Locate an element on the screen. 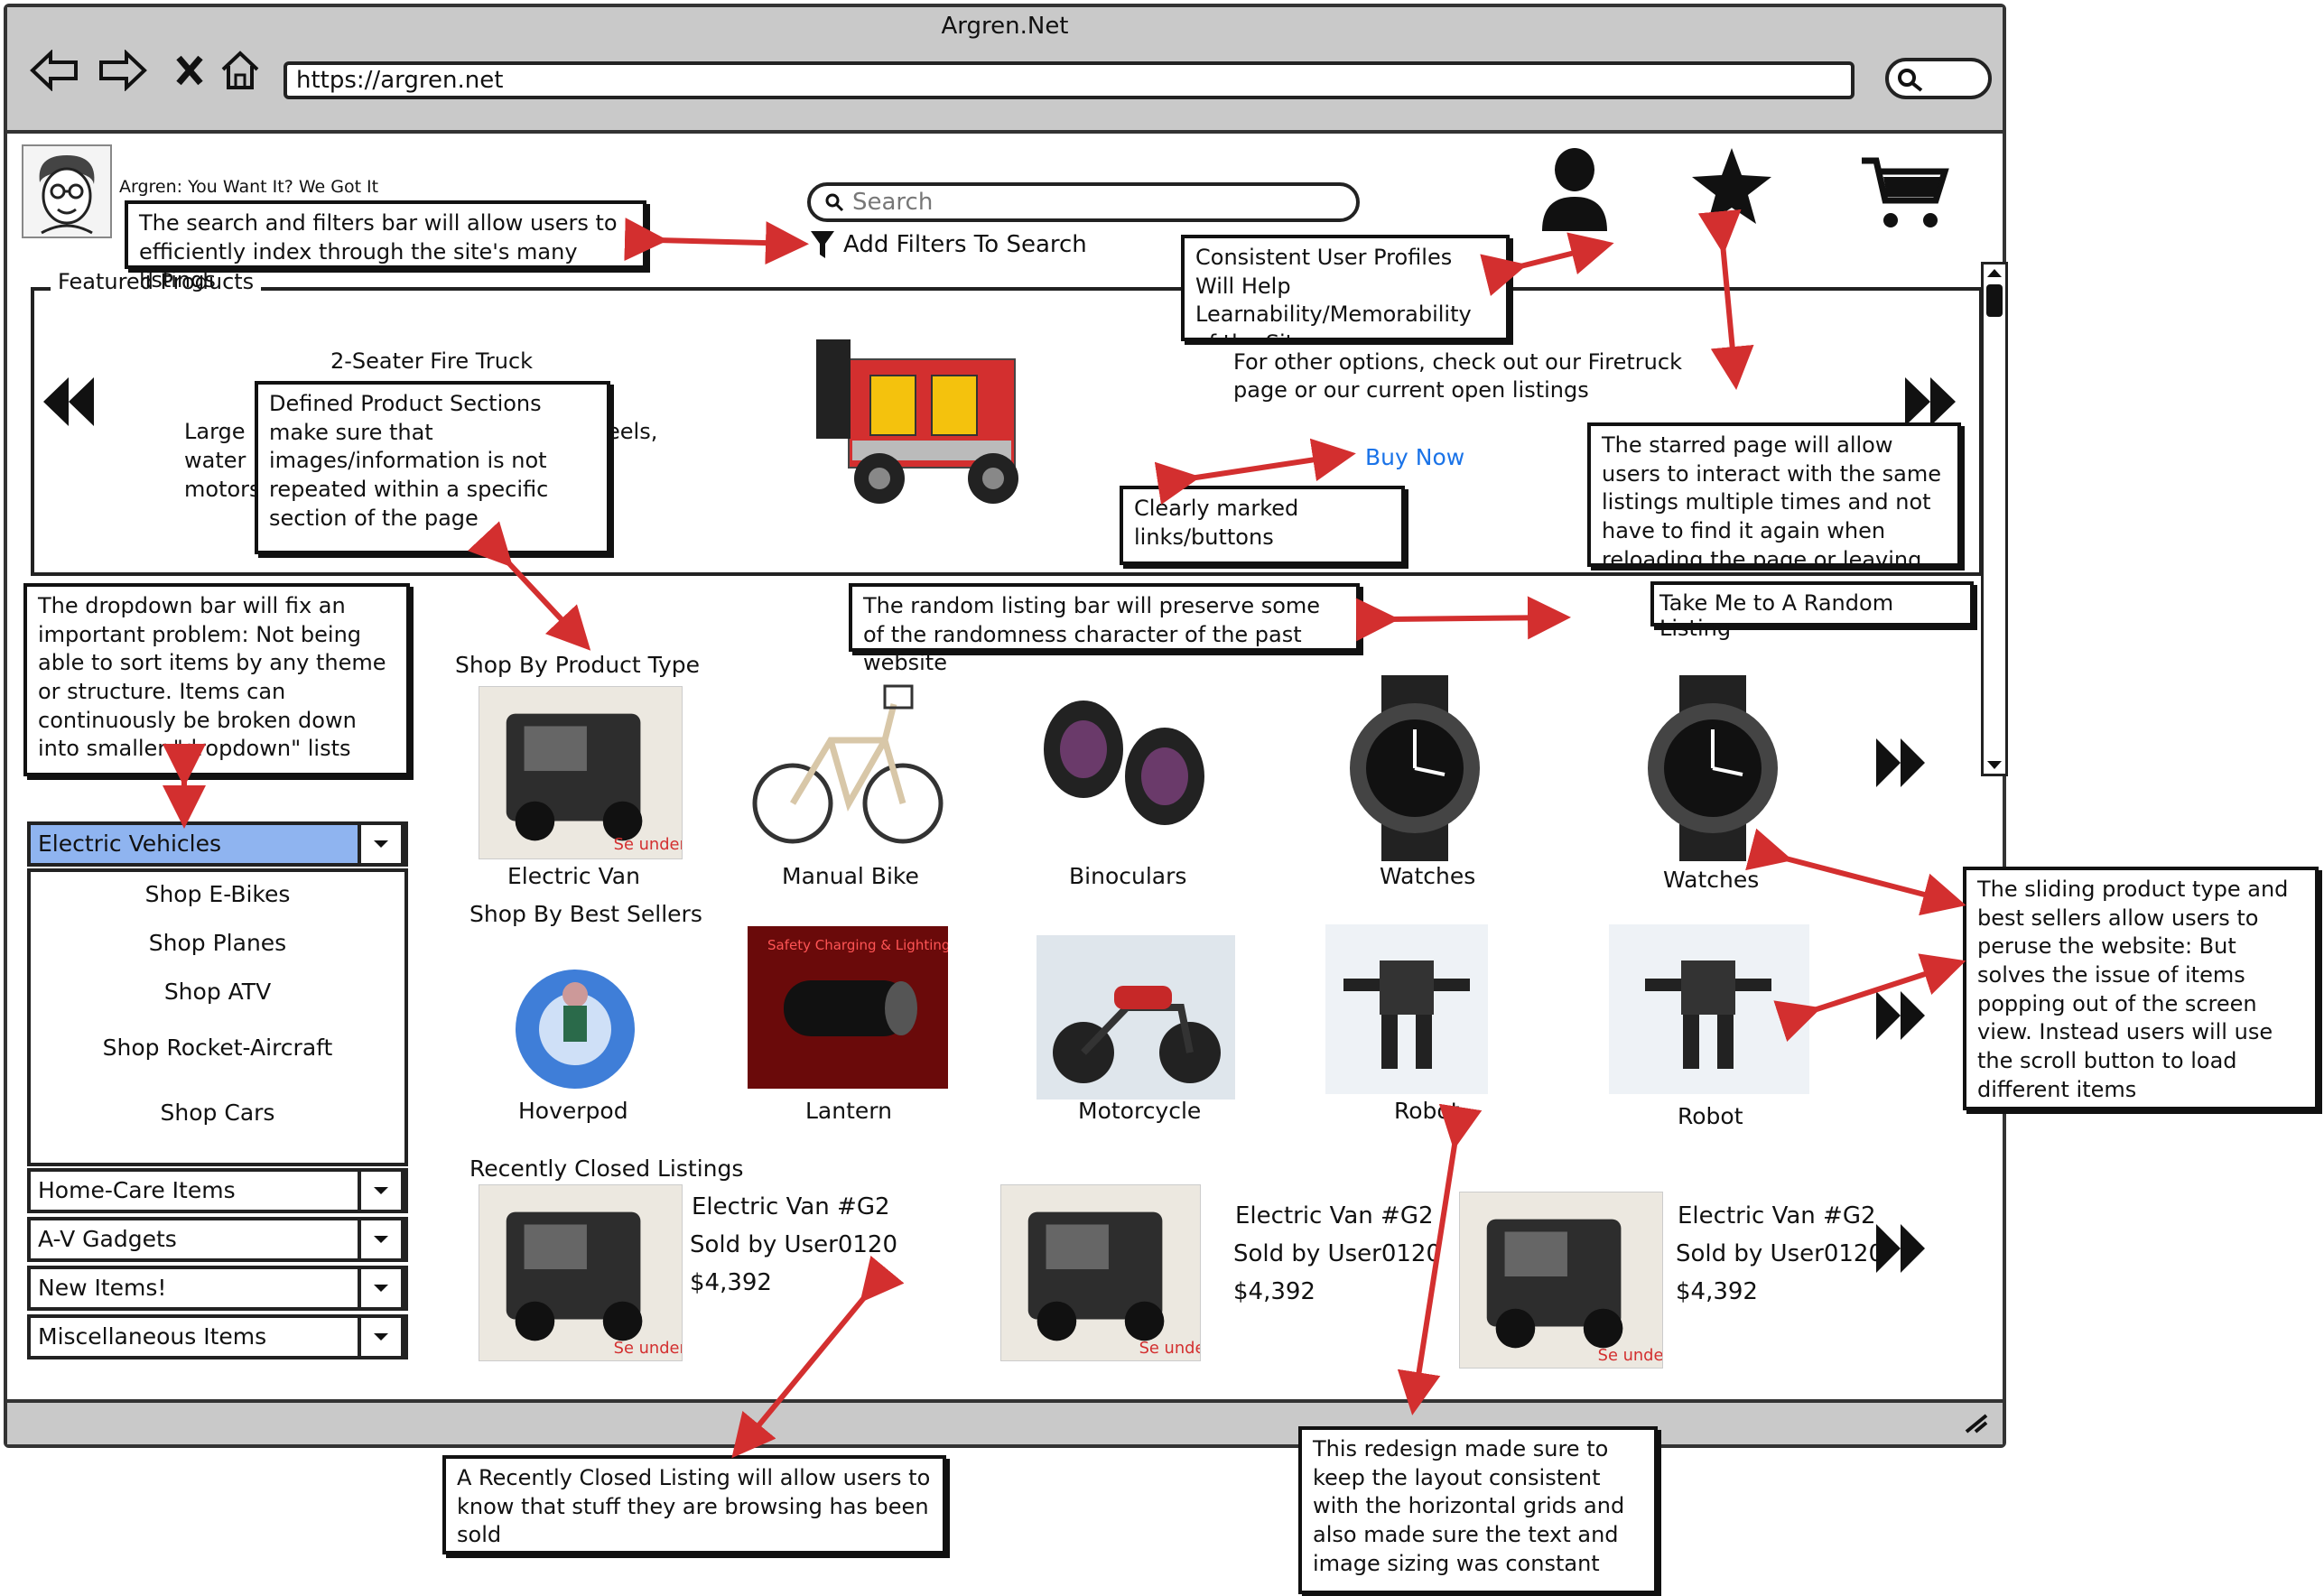 The image size is (2324, 1596). back-icon is located at coordinates (54, 70).